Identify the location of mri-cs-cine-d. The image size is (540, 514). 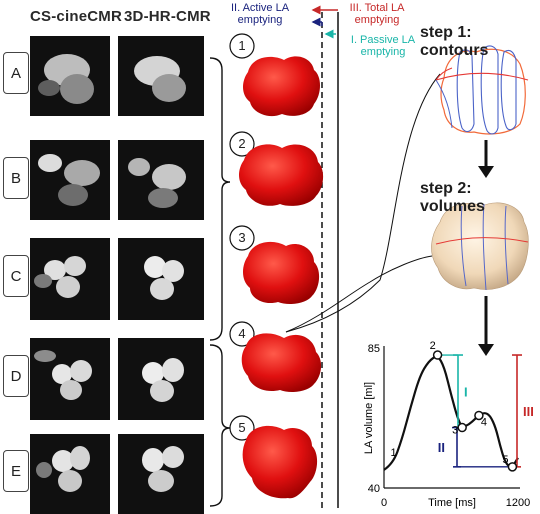
(70, 379).